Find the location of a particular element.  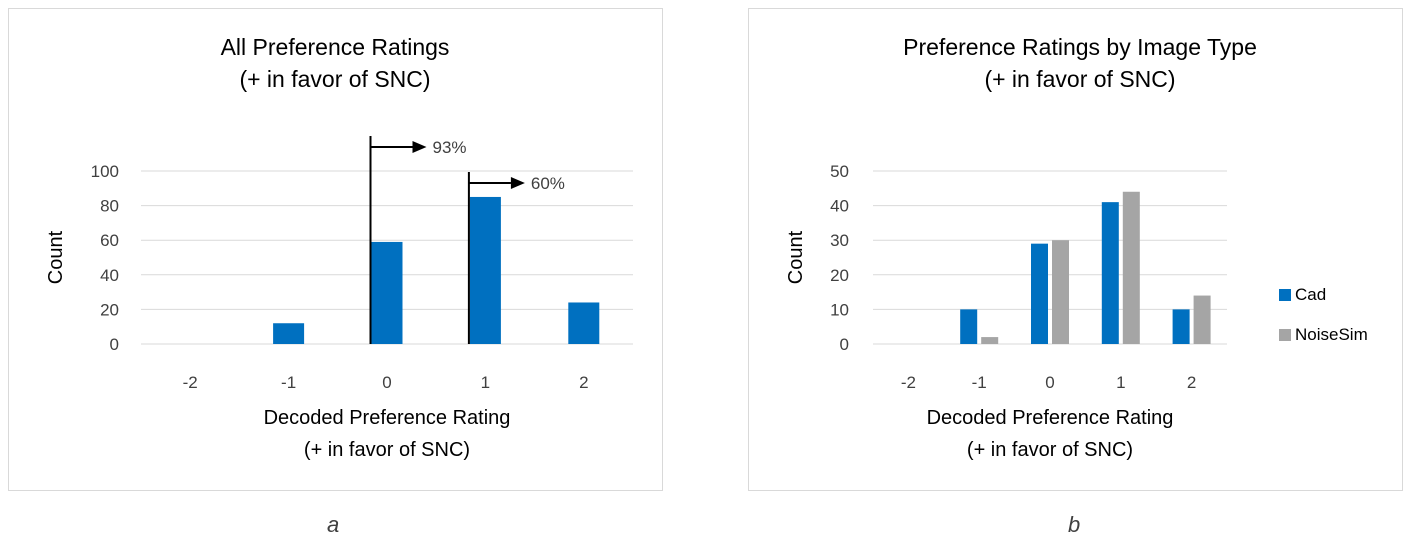

y-tick-label: 50 is located at coordinates (839, 171).